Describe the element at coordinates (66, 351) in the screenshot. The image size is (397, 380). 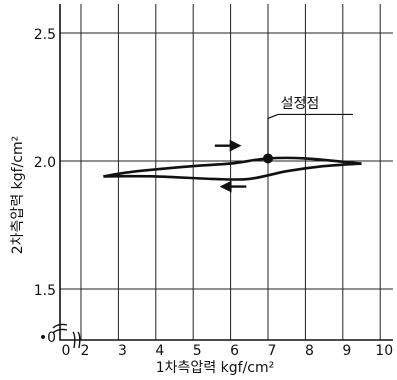
I see `x-tick-label: 0` at that location.